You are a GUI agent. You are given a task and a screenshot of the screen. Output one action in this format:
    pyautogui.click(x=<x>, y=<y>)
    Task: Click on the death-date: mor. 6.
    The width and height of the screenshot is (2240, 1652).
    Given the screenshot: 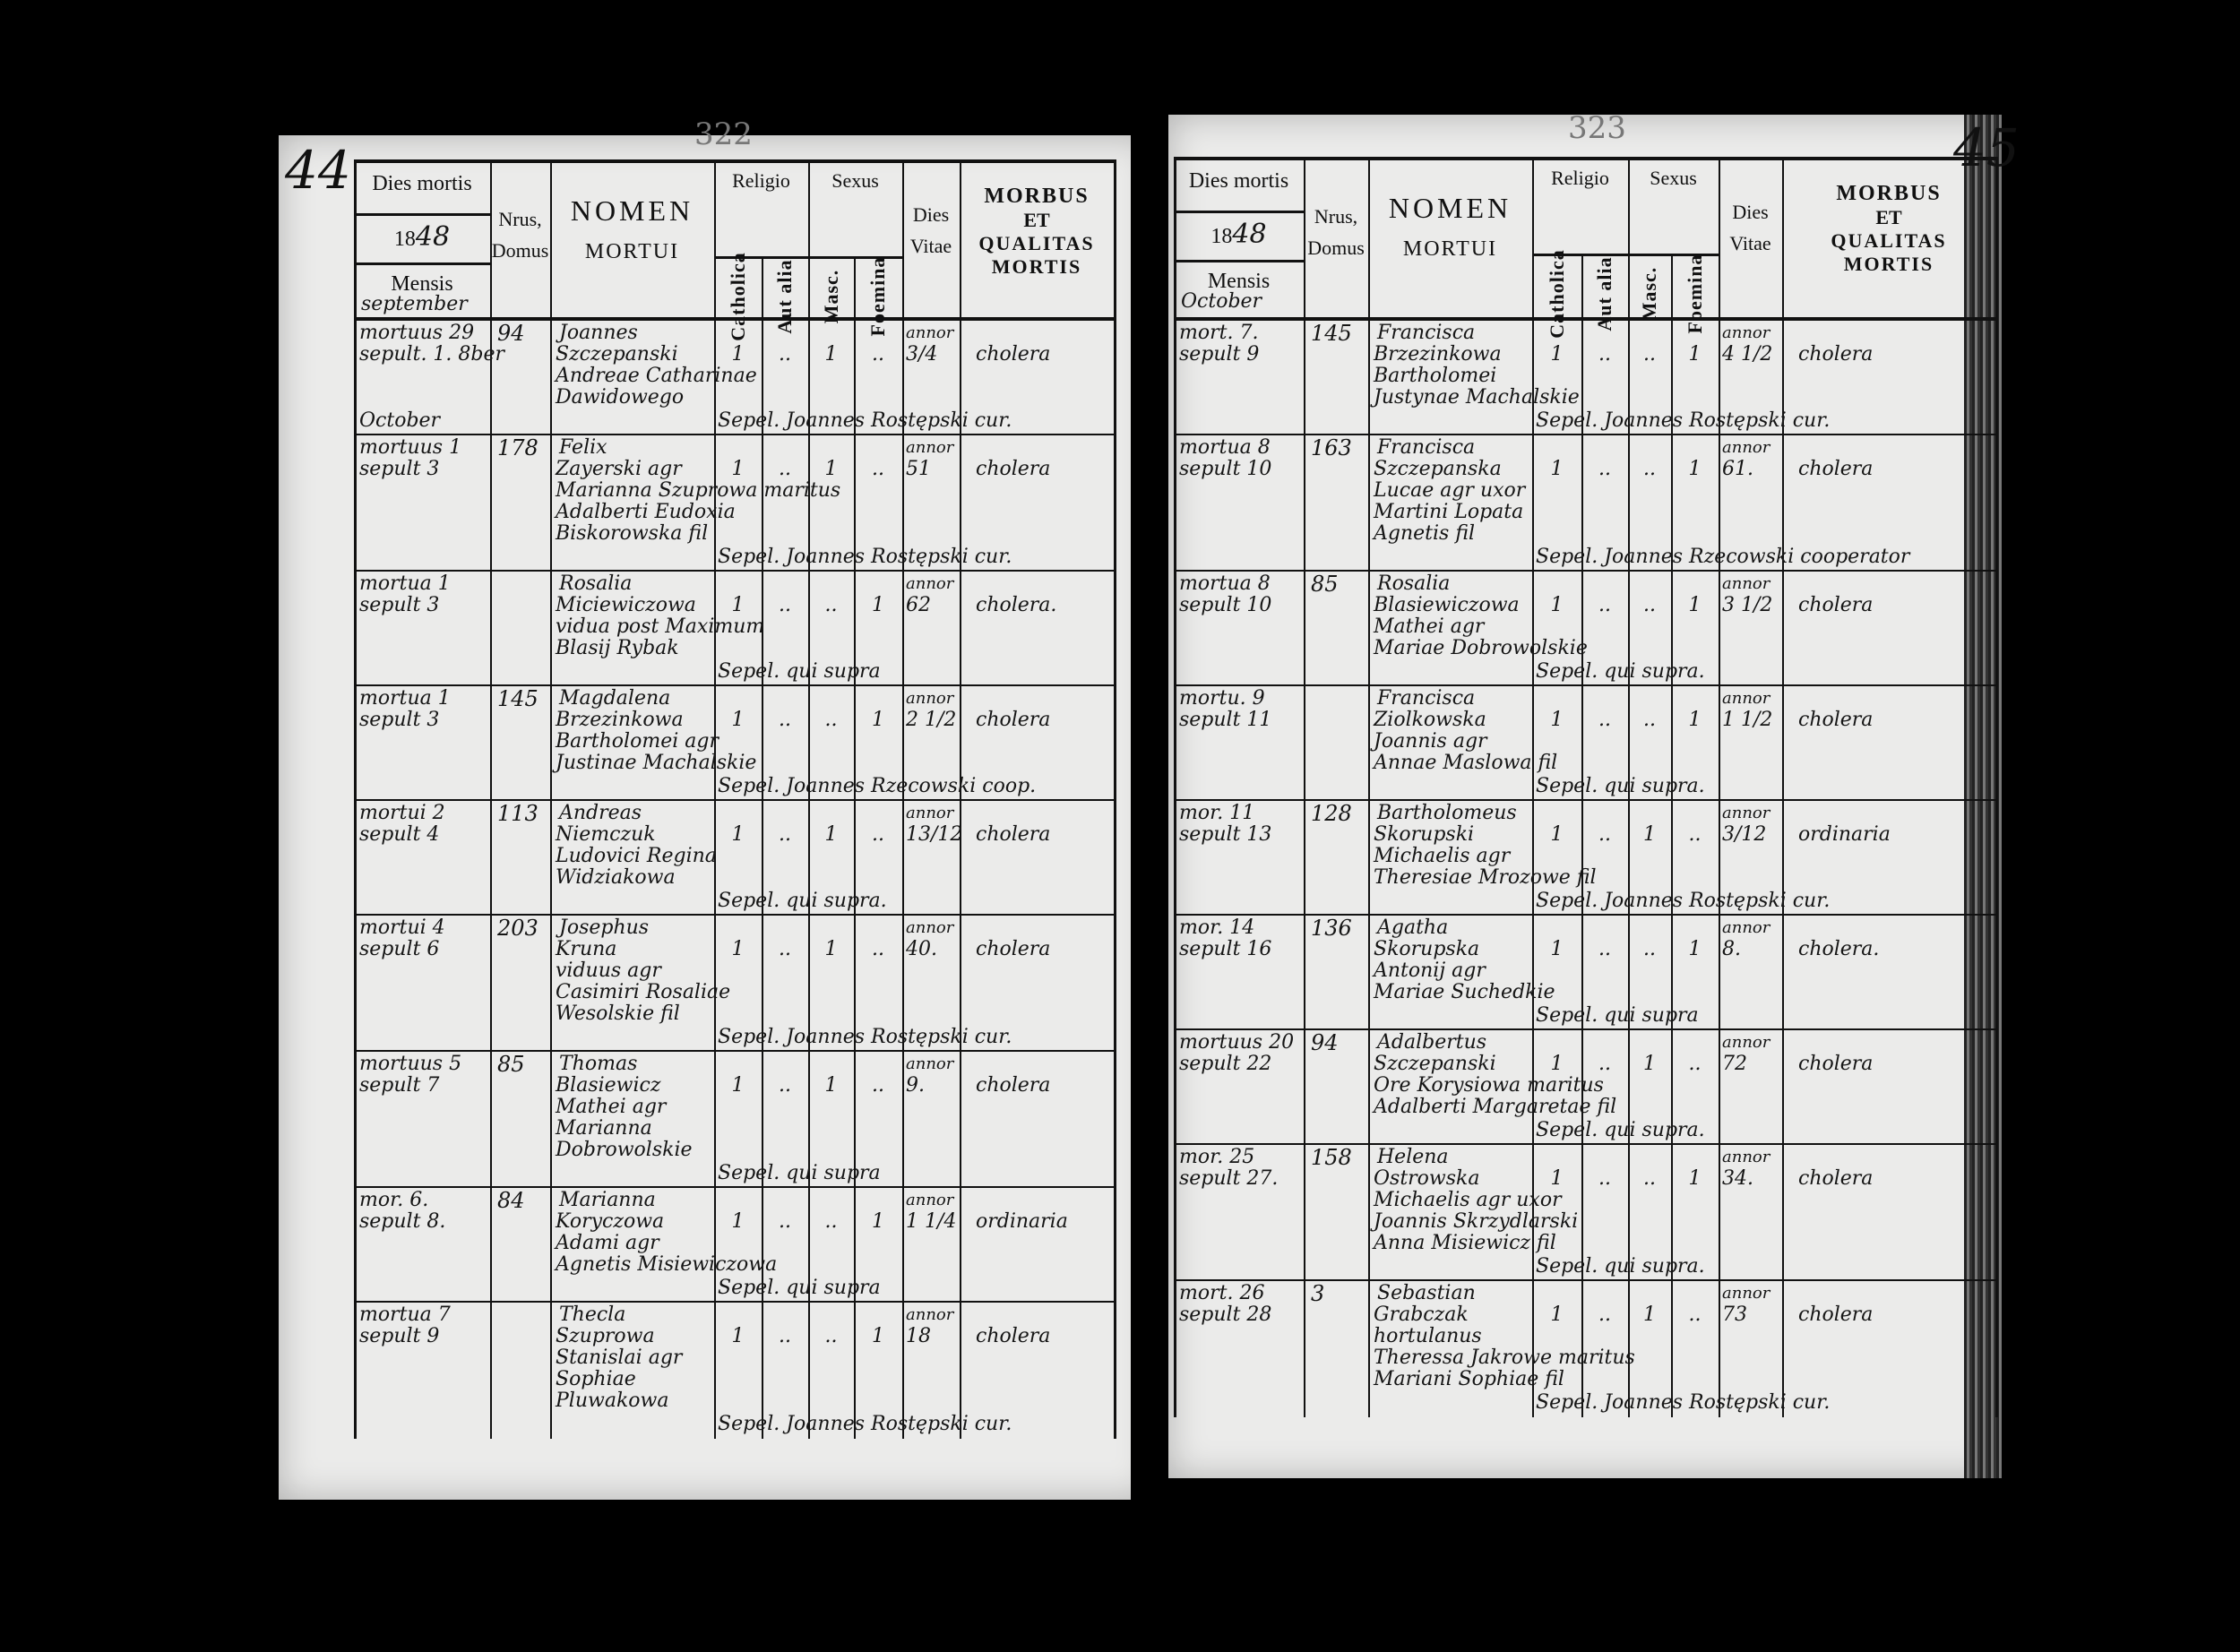 What is the action you would take?
    pyautogui.click(x=394, y=1200)
    